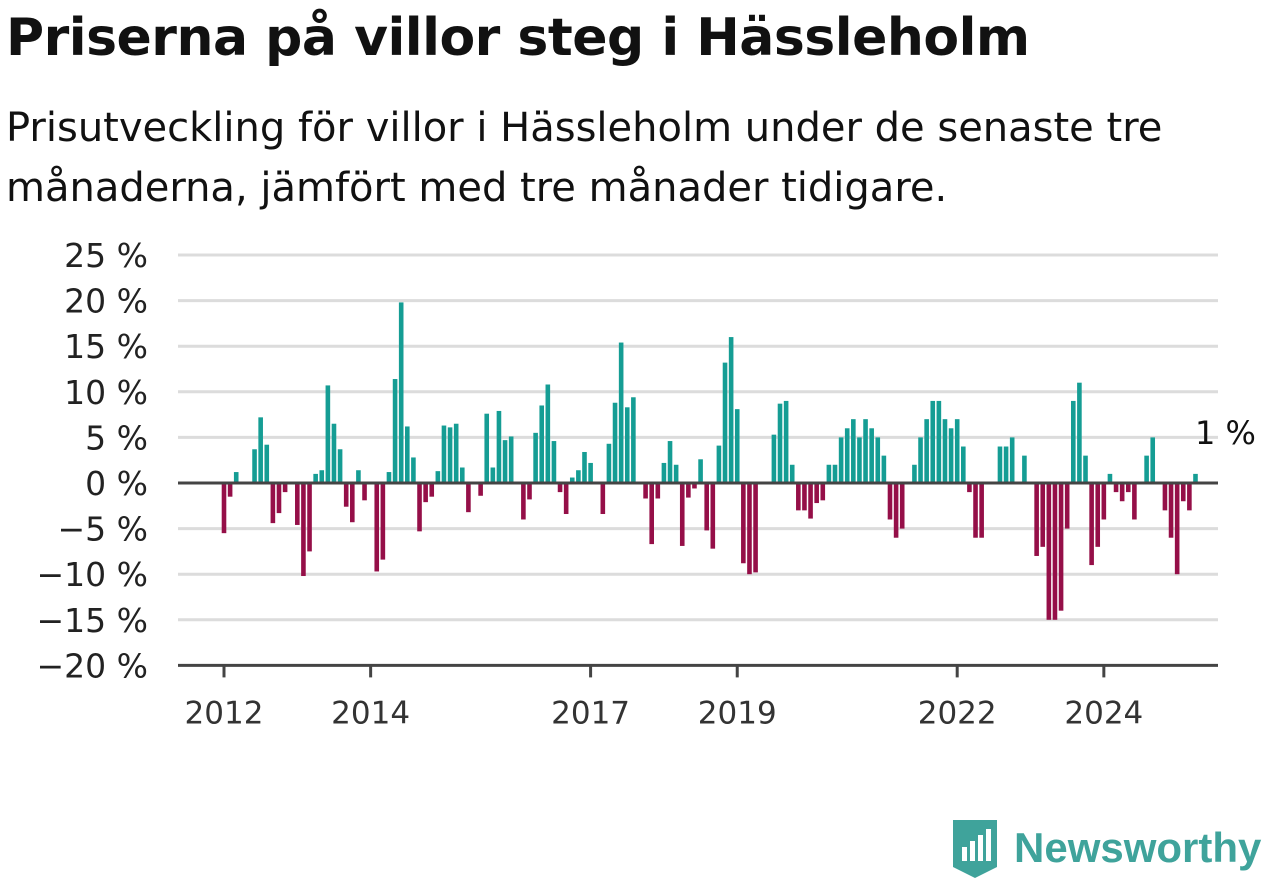 This screenshot has height=880, width=1262. I want to click on x-tick-label: 2014, so click(370, 713).